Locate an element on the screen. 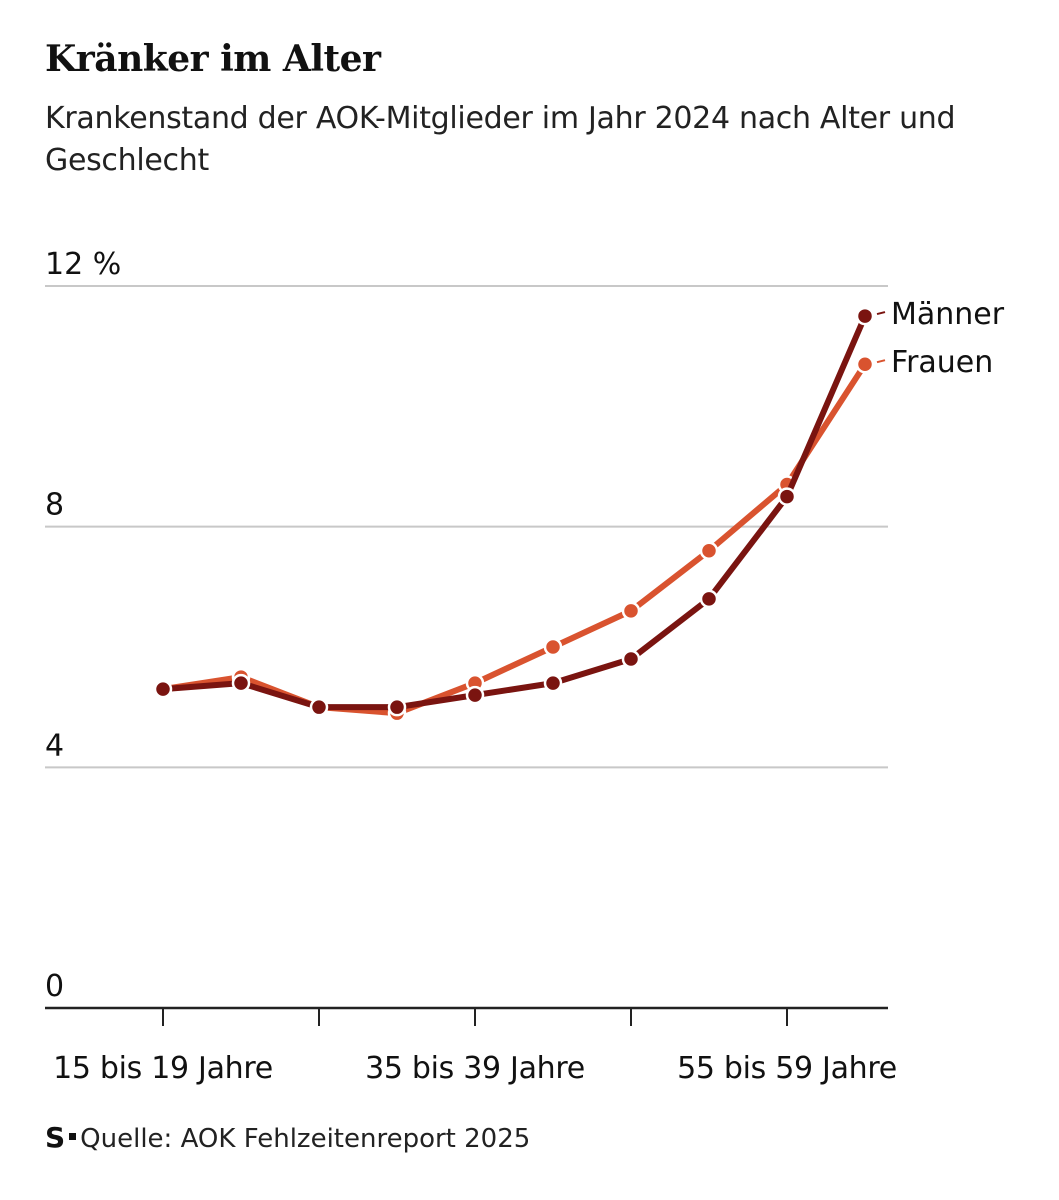  x-tick-label: 15 bis 19 Jahre is located at coordinates (163, 1068).